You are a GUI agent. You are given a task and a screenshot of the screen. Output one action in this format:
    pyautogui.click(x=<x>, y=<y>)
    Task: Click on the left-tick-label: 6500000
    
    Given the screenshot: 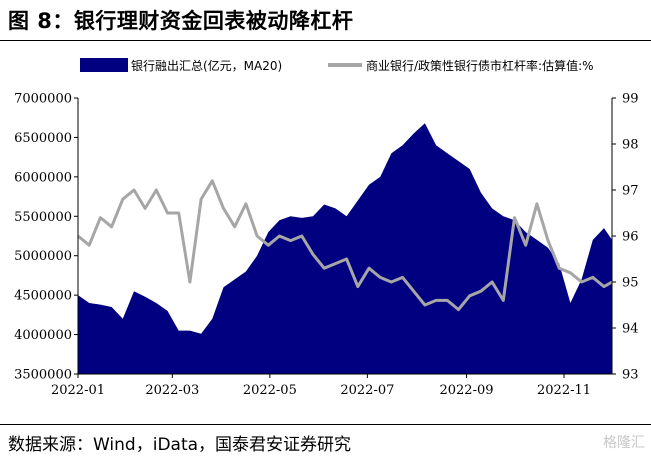 What is the action you would take?
    pyautogui.click(x=43, y=138)
    